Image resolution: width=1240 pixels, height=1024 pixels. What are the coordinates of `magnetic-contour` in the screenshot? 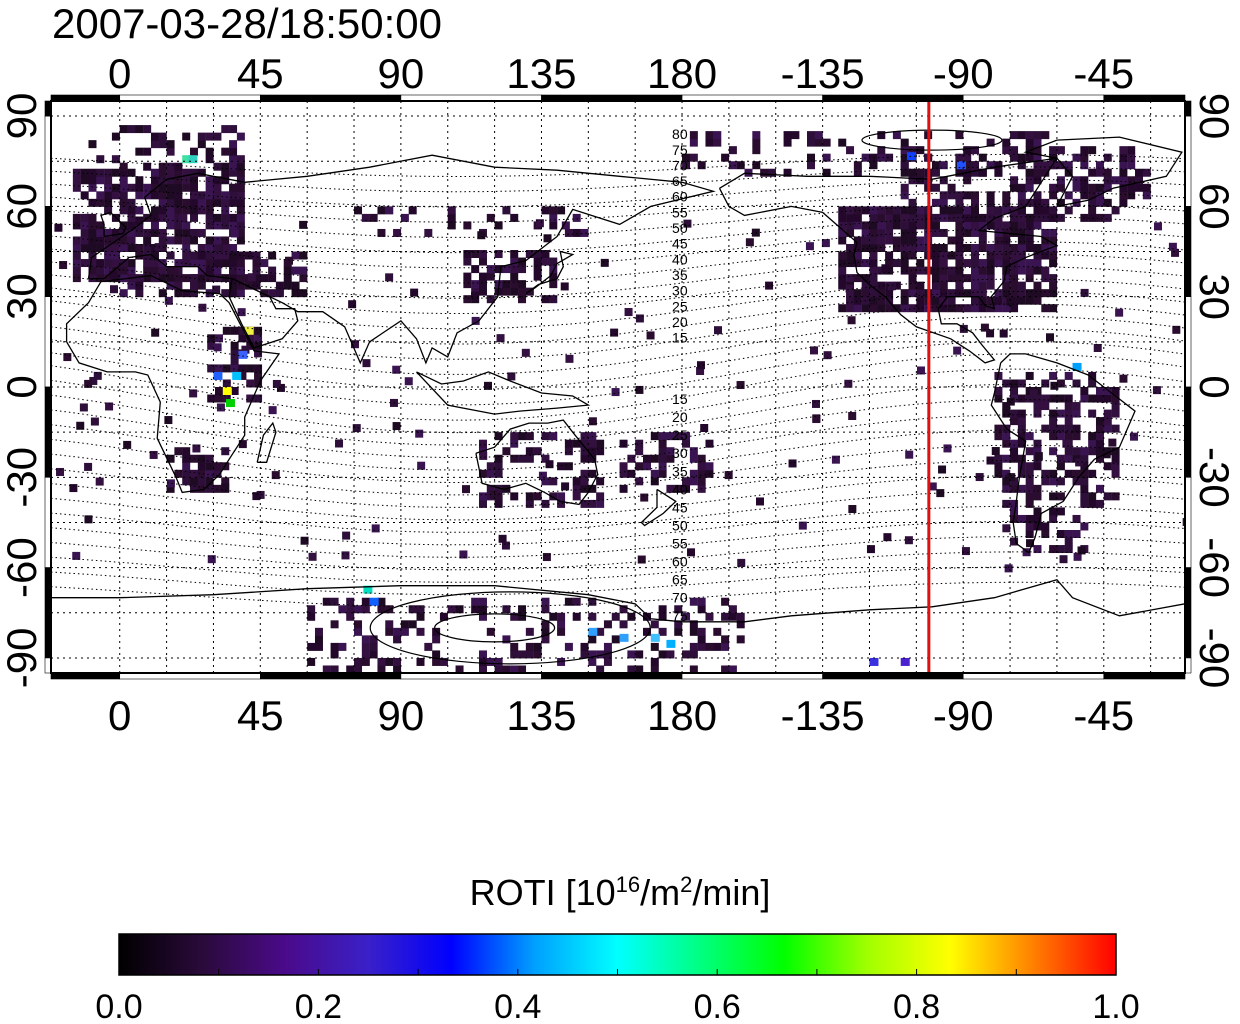 It's located at (618, 235).